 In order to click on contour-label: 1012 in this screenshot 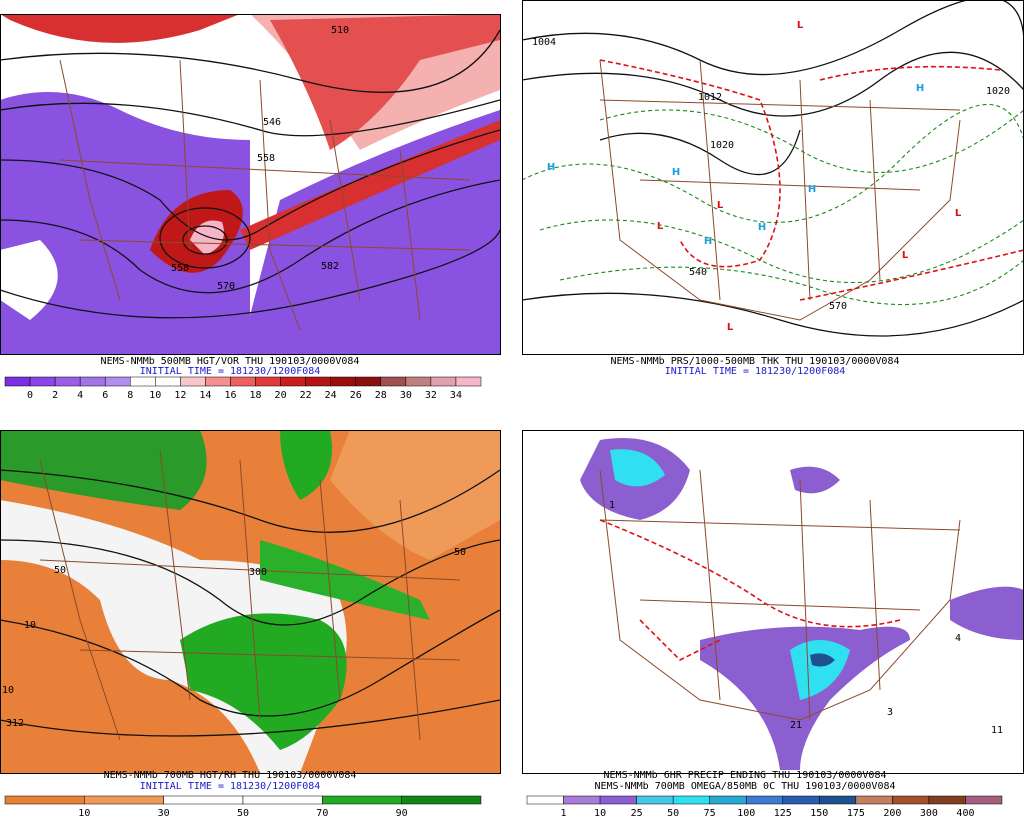, I will do `click(710, 97)`.